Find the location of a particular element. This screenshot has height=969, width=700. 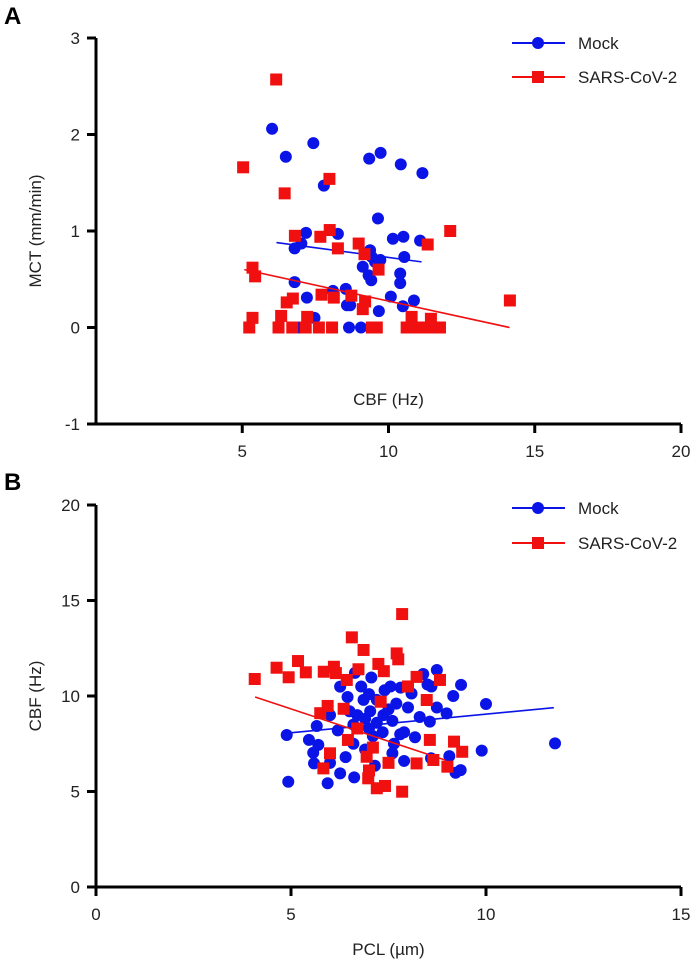

legend-label: SARS-CoV-2 is located at coordinates (627, 77).